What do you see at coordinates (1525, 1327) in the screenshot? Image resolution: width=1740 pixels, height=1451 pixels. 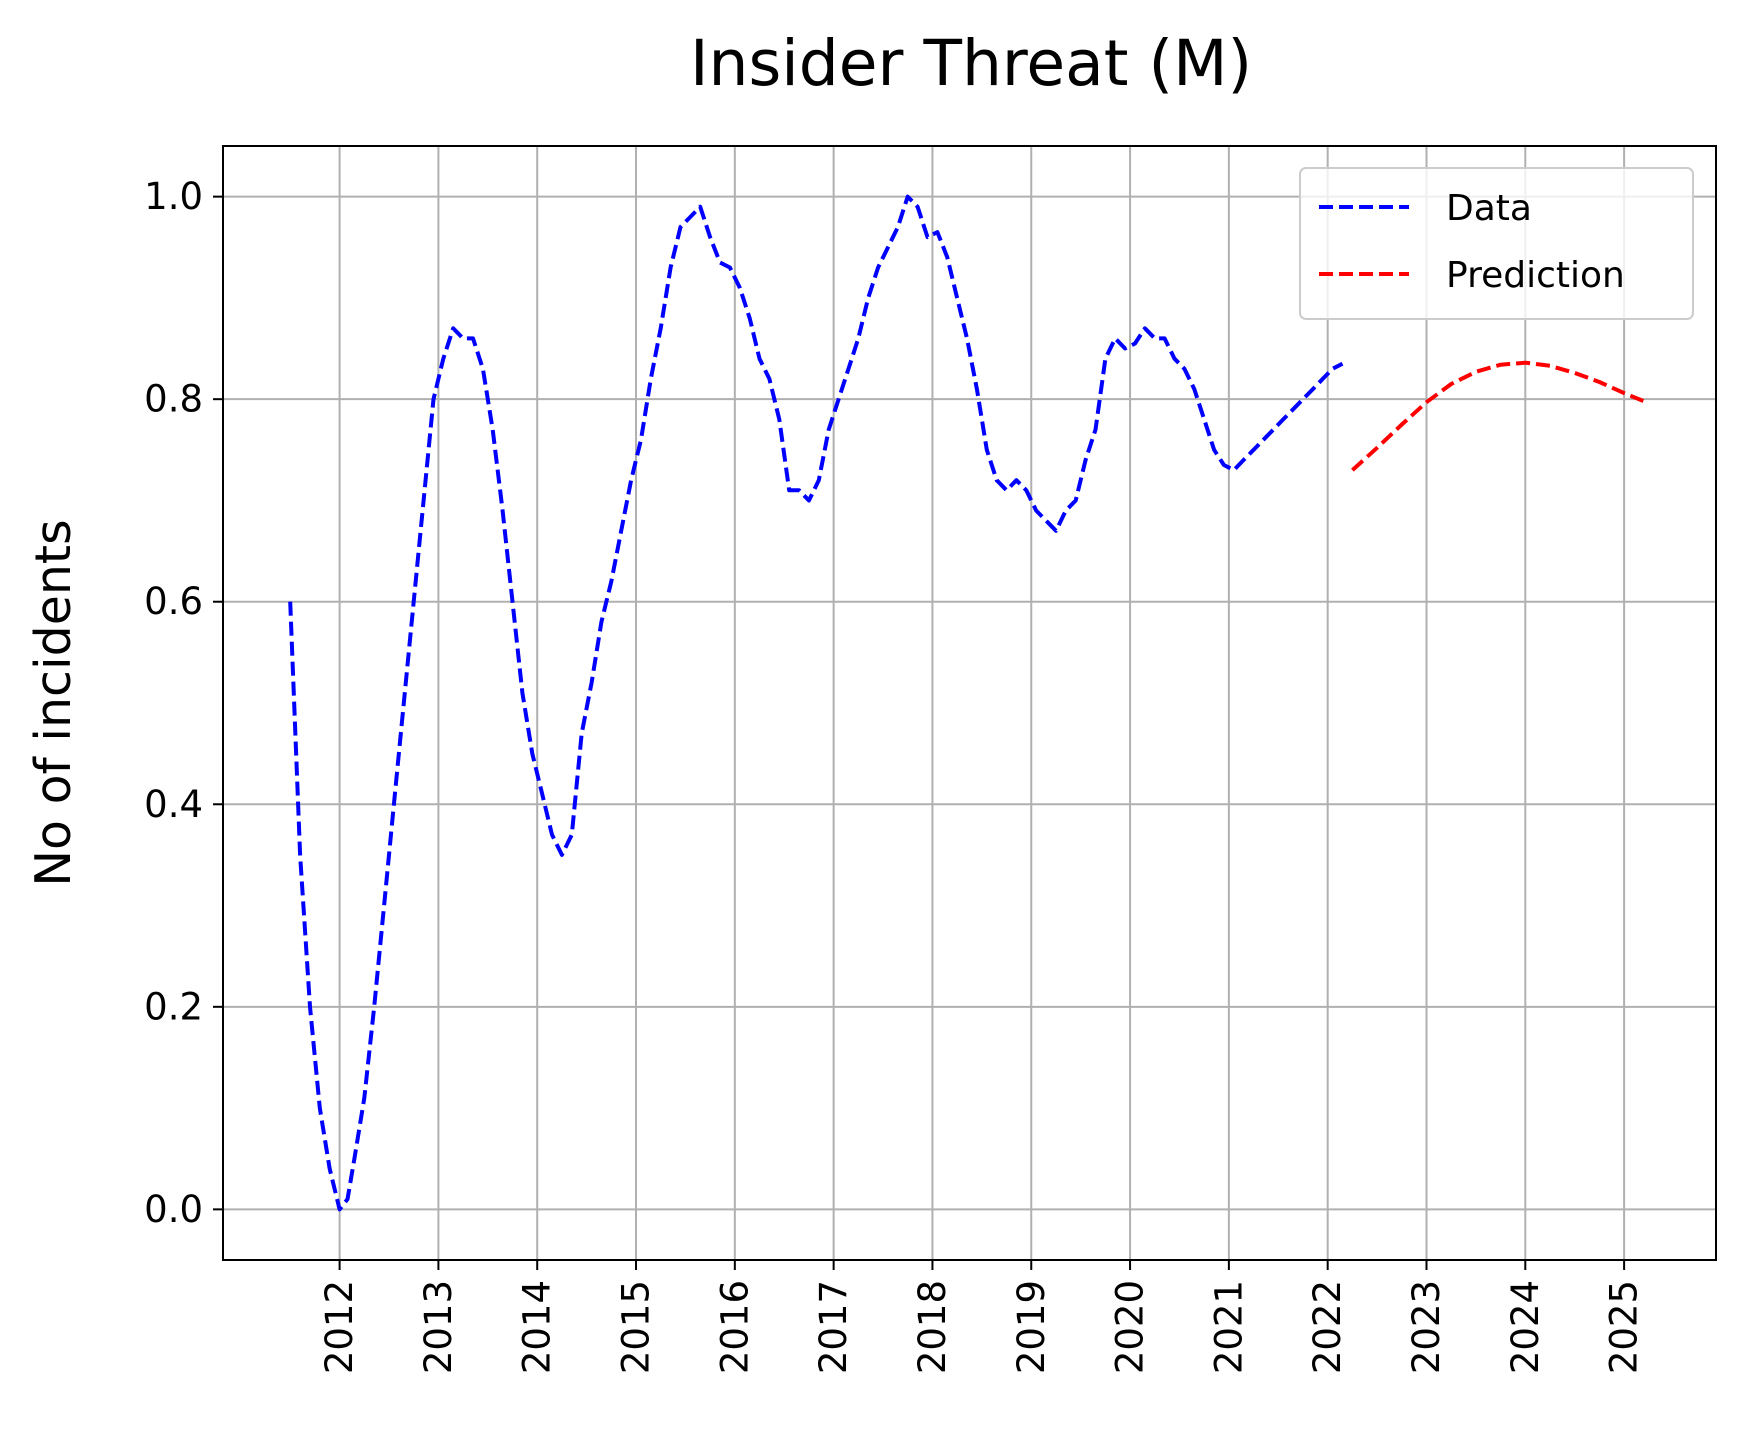 I see `x-tick-label: 2024` at bounding box center [1525, 1327].